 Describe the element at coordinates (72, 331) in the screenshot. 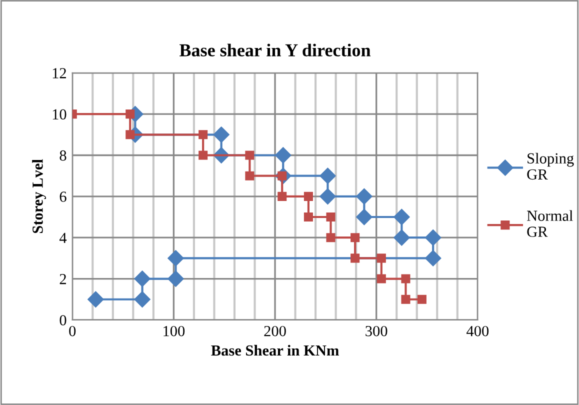

I see `x-tick-label: 0` at that location.